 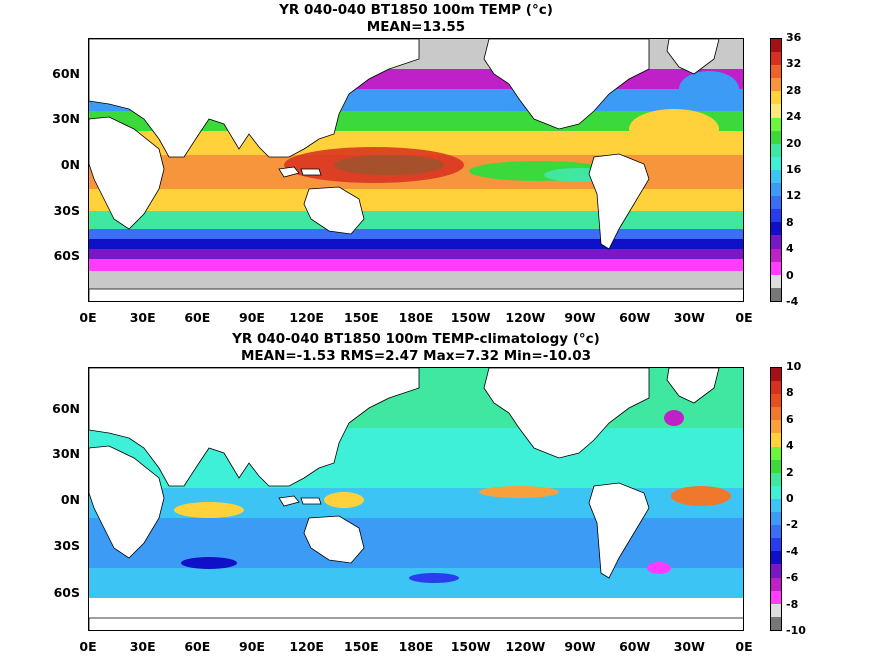 What do you see at coordinates (794, 64) in the screenshot?
I see `panel1-colorbar-label: 32` at bounding box center [794, 64].